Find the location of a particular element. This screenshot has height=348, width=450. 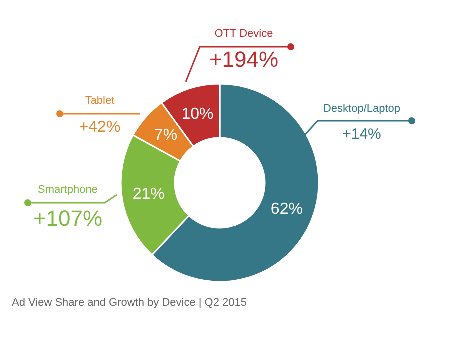

text: +194% is located at coordinates (244, 59).